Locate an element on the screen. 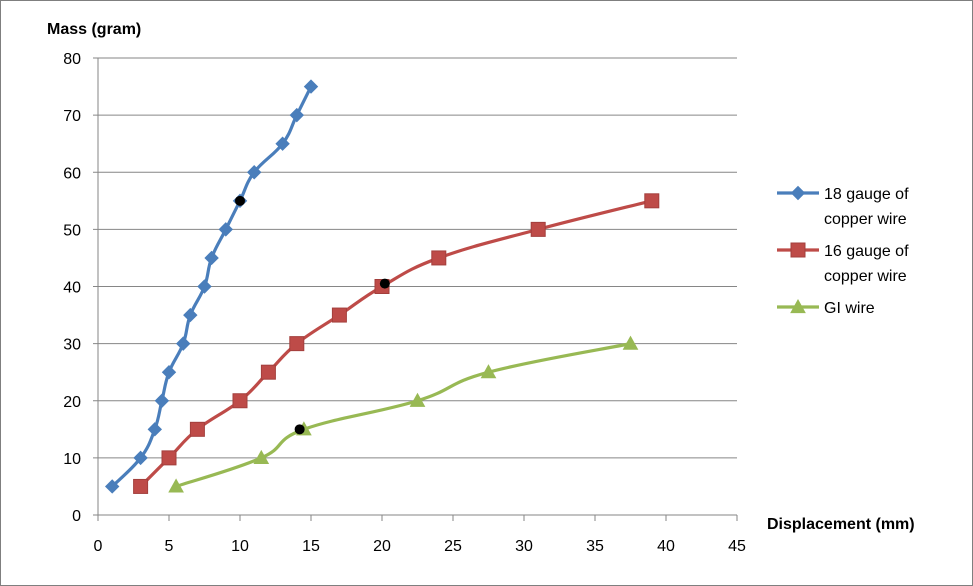 The width and height of the screenshot is (973, 586). y-tick-label: 20 is located at coordinates (72, 402).